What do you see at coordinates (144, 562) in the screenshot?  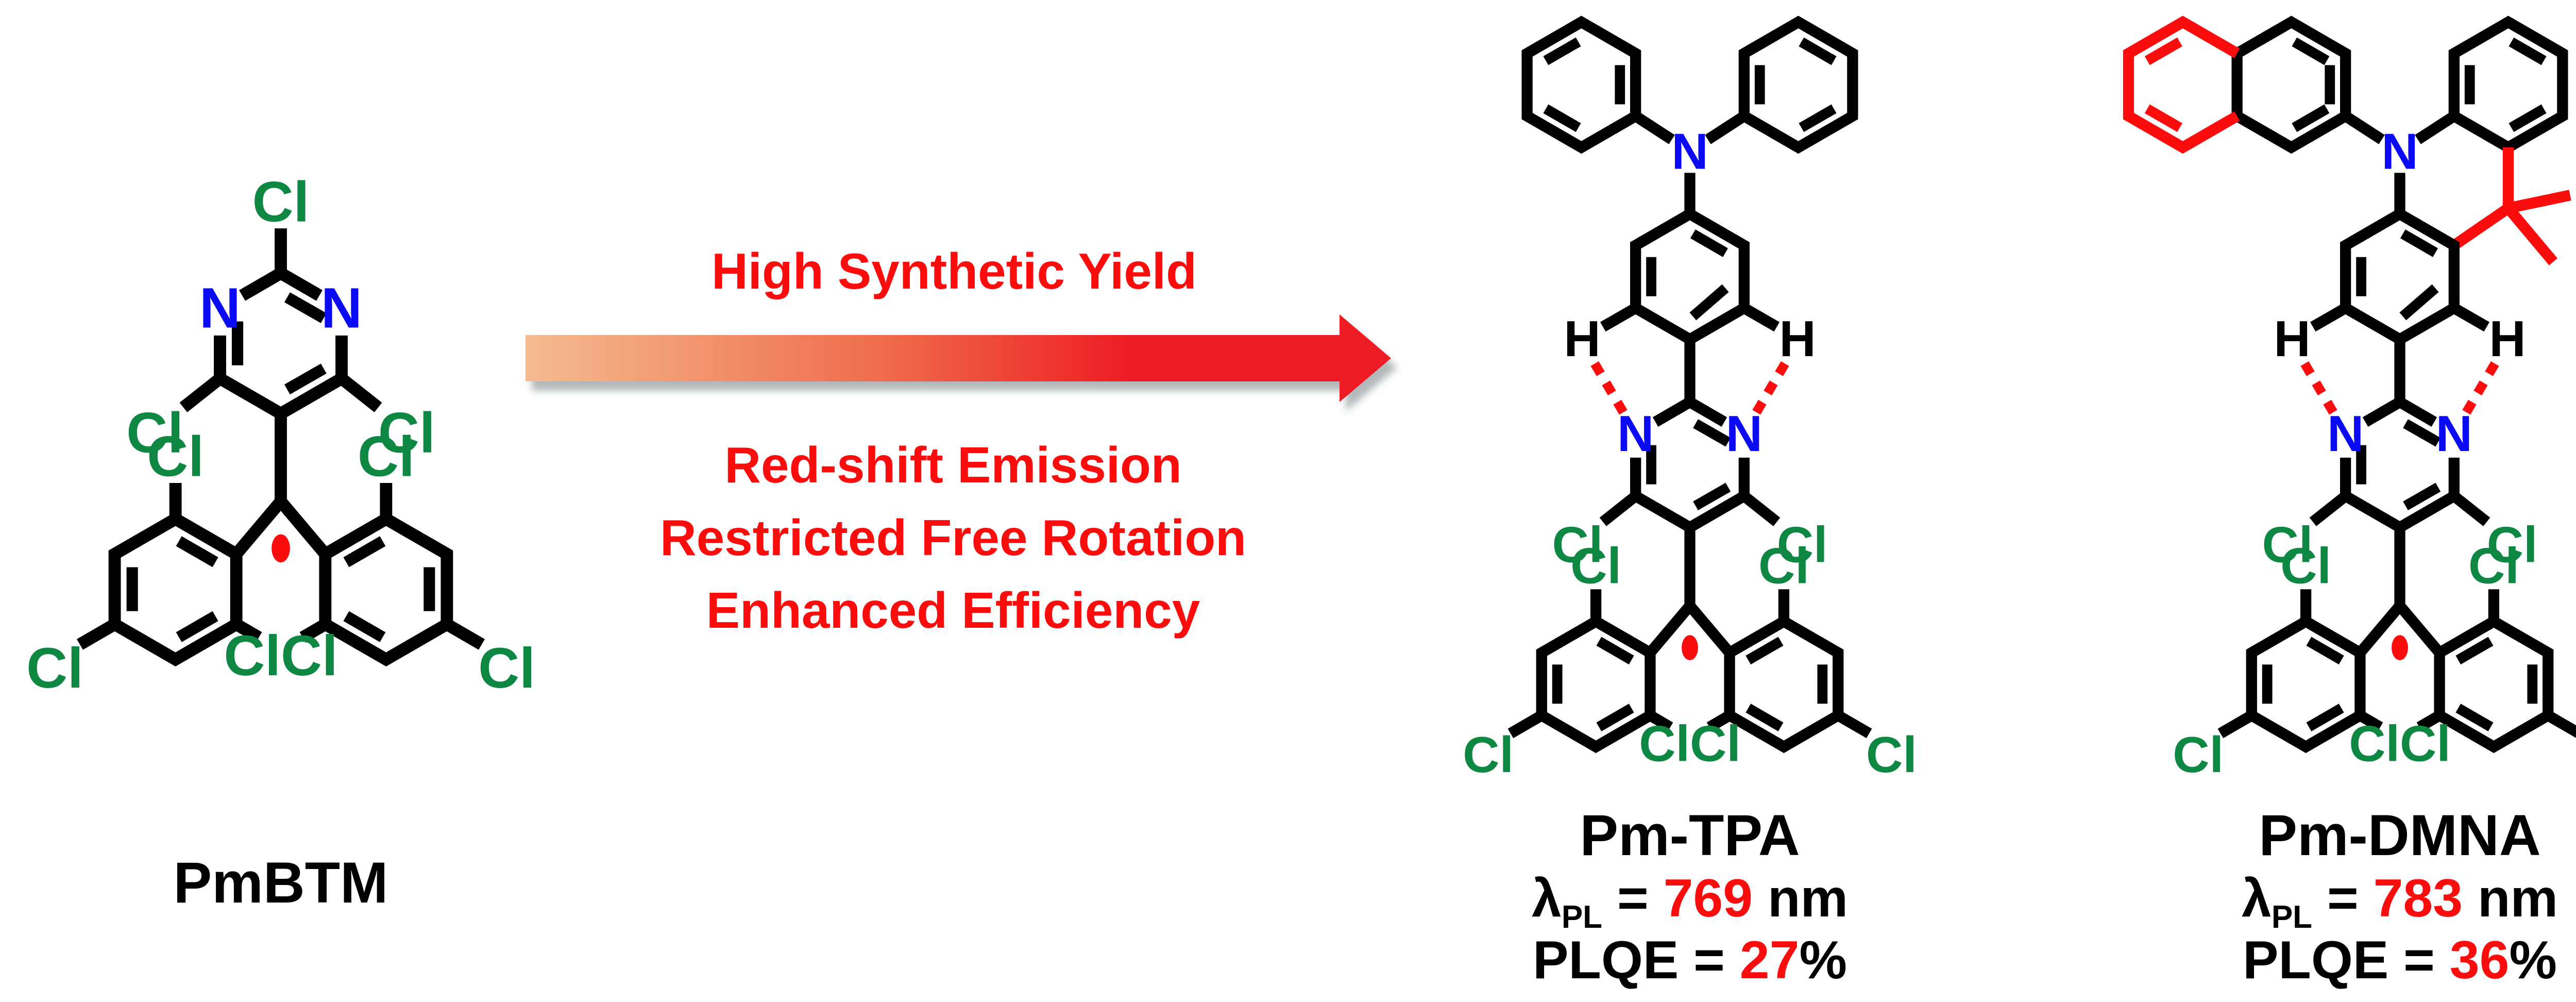 I see `pmbtm-left-aryl-ring: Cl Cl` at bounding box center [144, 562].